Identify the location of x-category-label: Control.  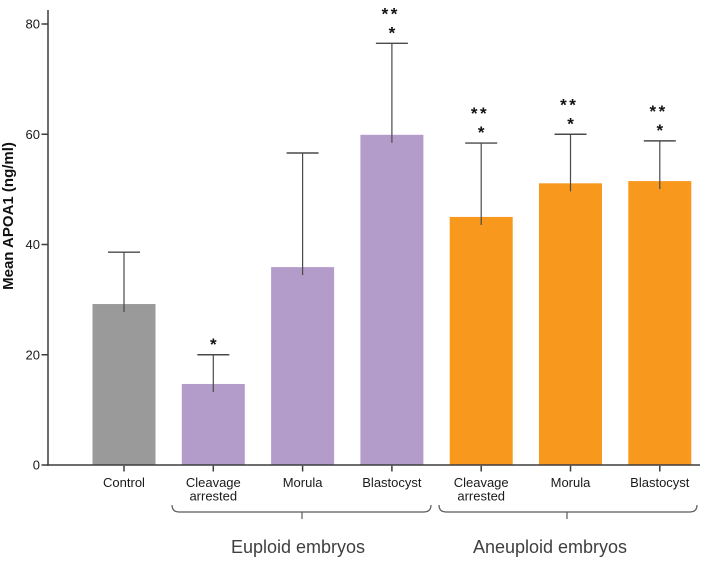
(124, 482).